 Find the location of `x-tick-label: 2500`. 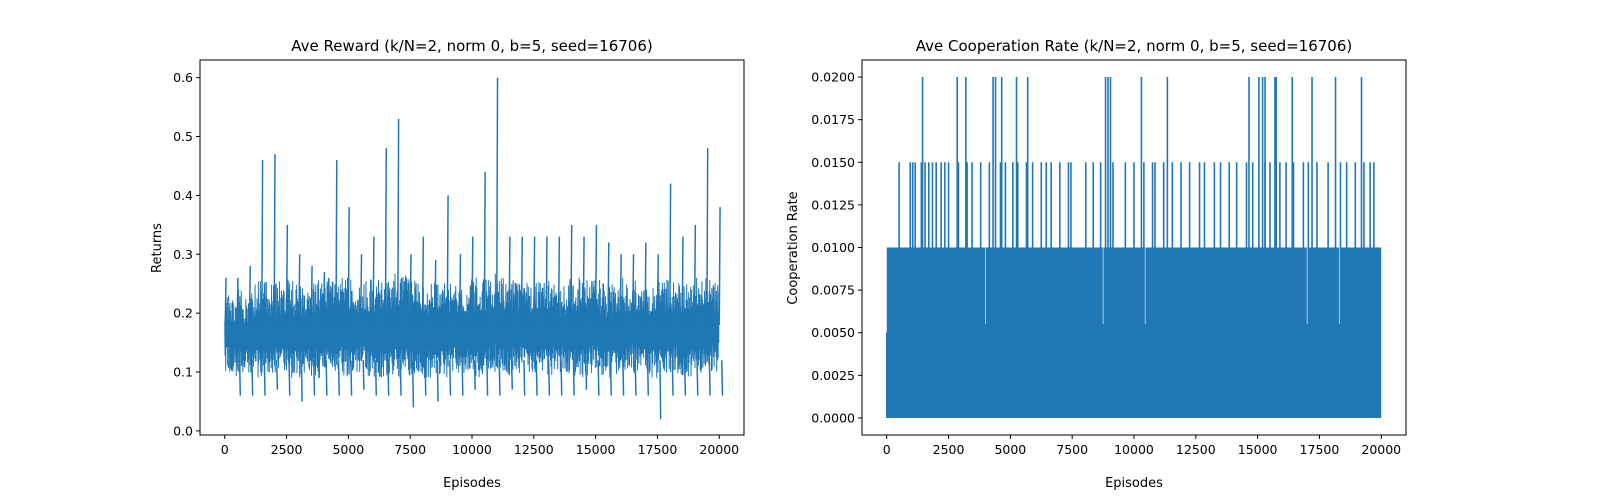

x-tick-label: 2500 is located at coordinates (287, 449).